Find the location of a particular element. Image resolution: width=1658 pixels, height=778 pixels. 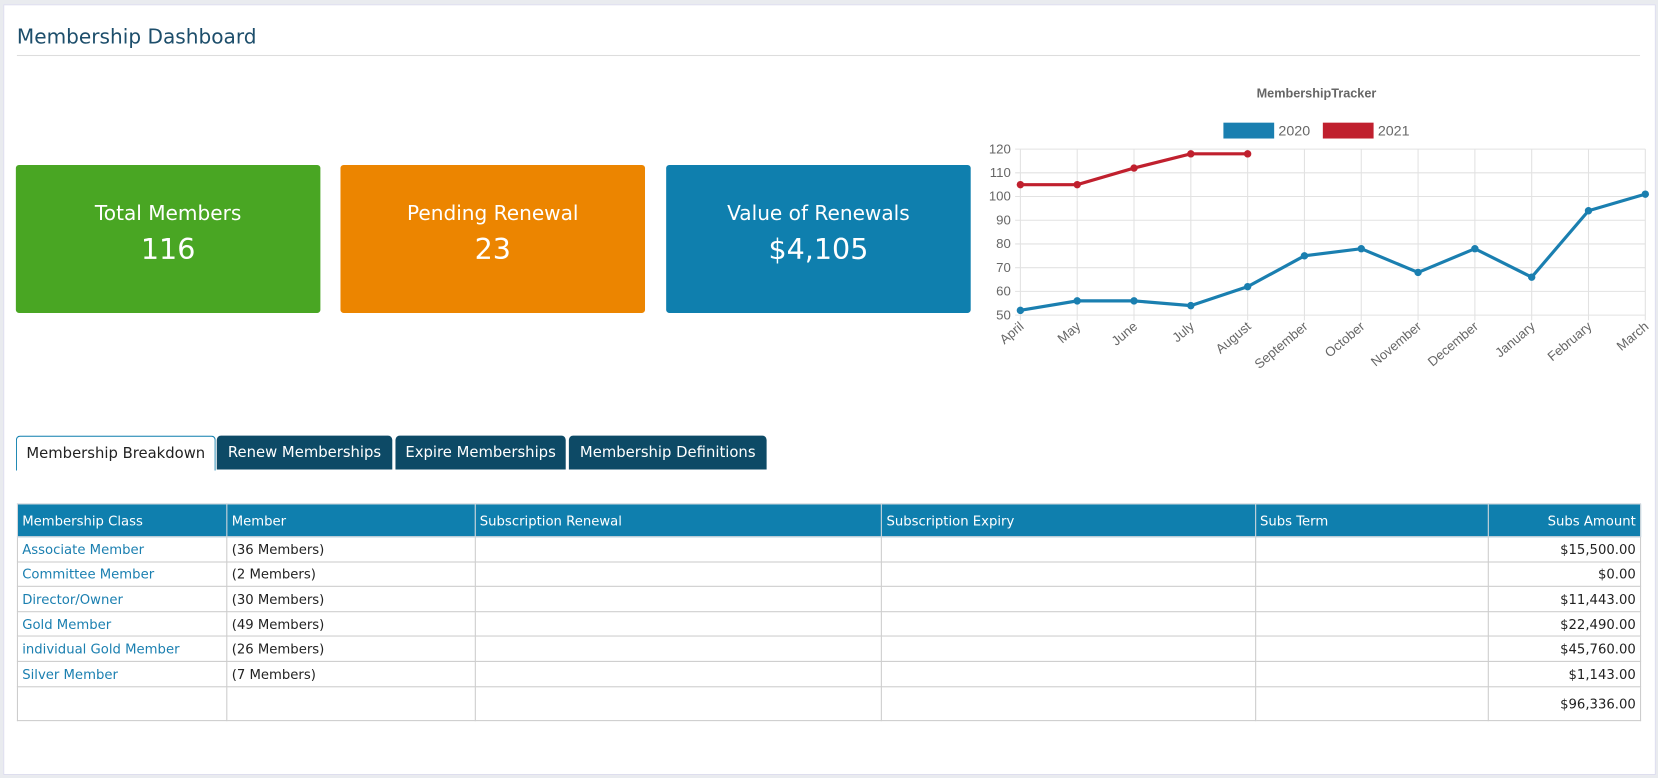

cell: (30 Members) is located at coordinates (351, 599).